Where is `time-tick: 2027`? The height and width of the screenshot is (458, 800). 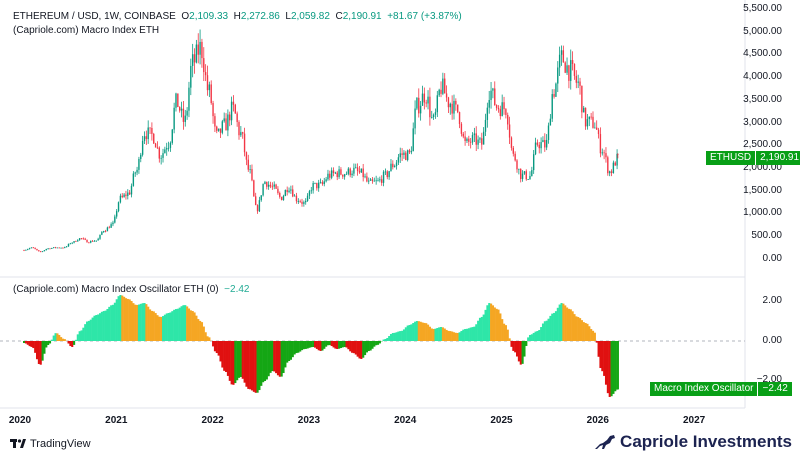
time-tick: 2027 is located at coordinates (694, 420).